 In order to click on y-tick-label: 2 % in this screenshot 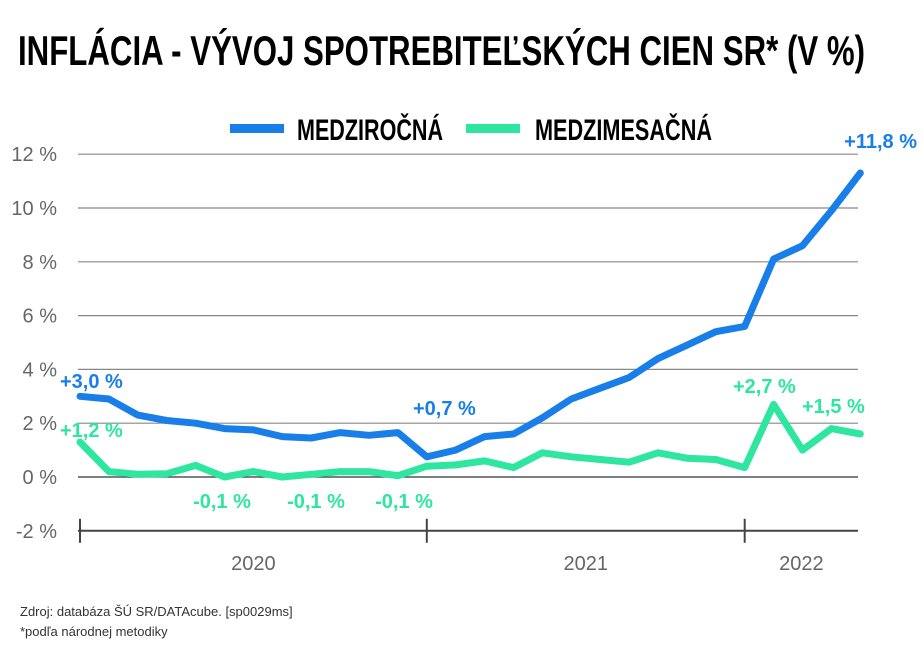, I will do `click(40, 424)`.